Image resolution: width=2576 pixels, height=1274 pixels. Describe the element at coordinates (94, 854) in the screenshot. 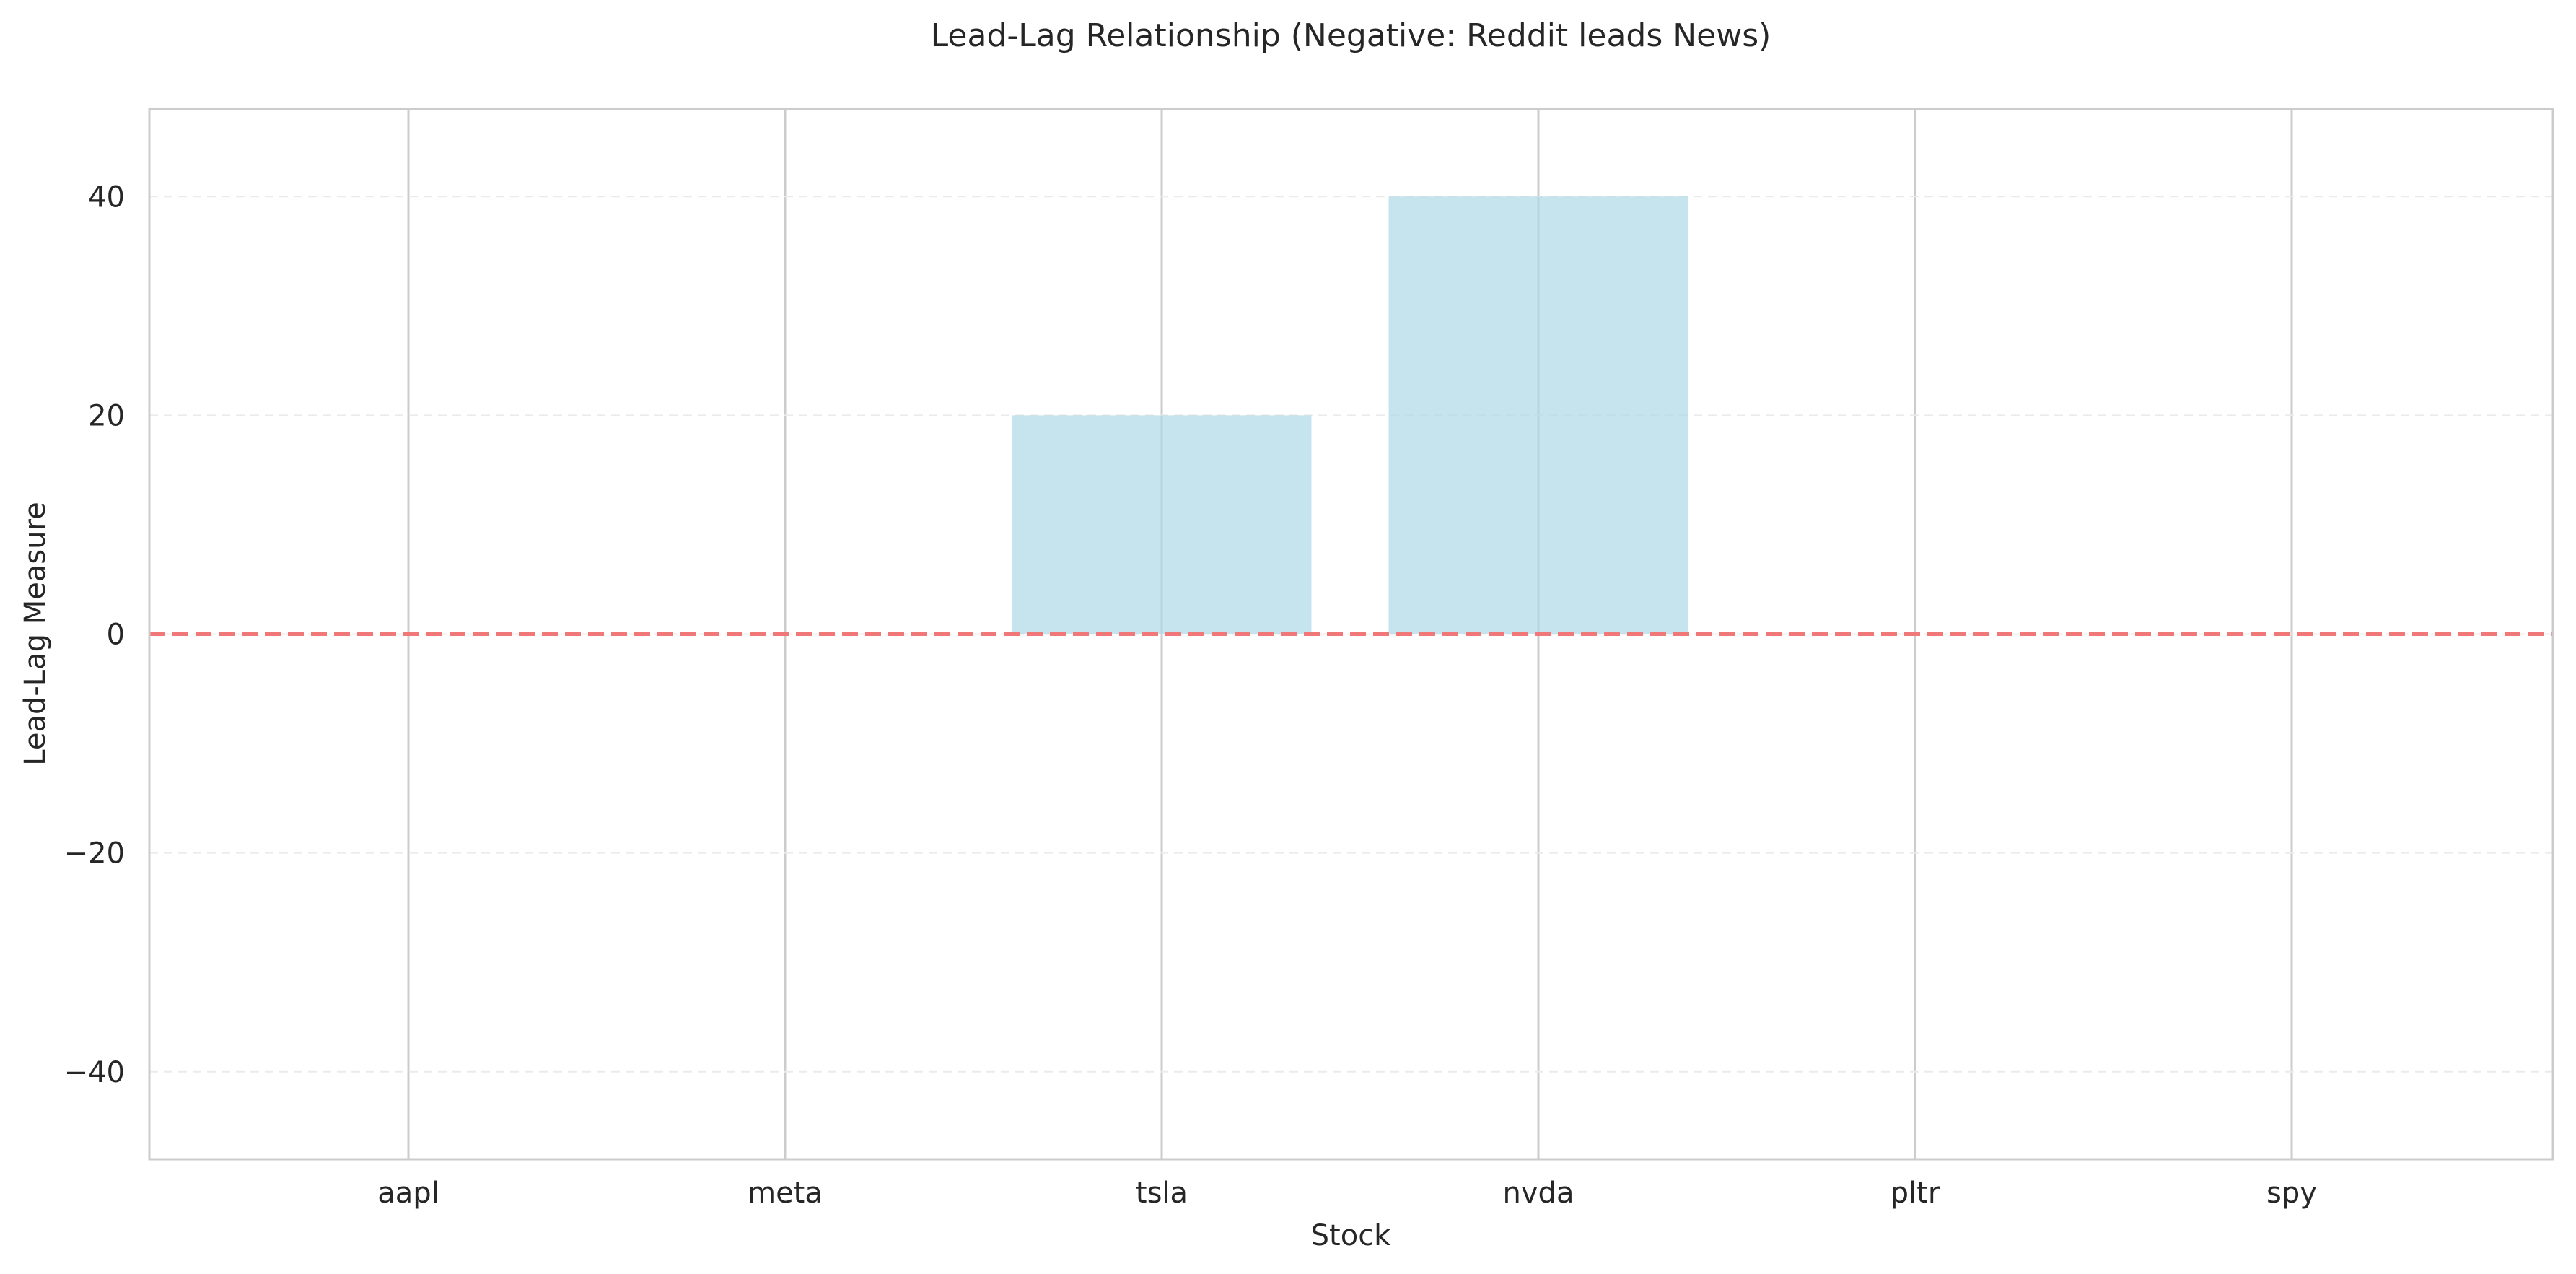

I see `y-tick-label: −20` at that location.